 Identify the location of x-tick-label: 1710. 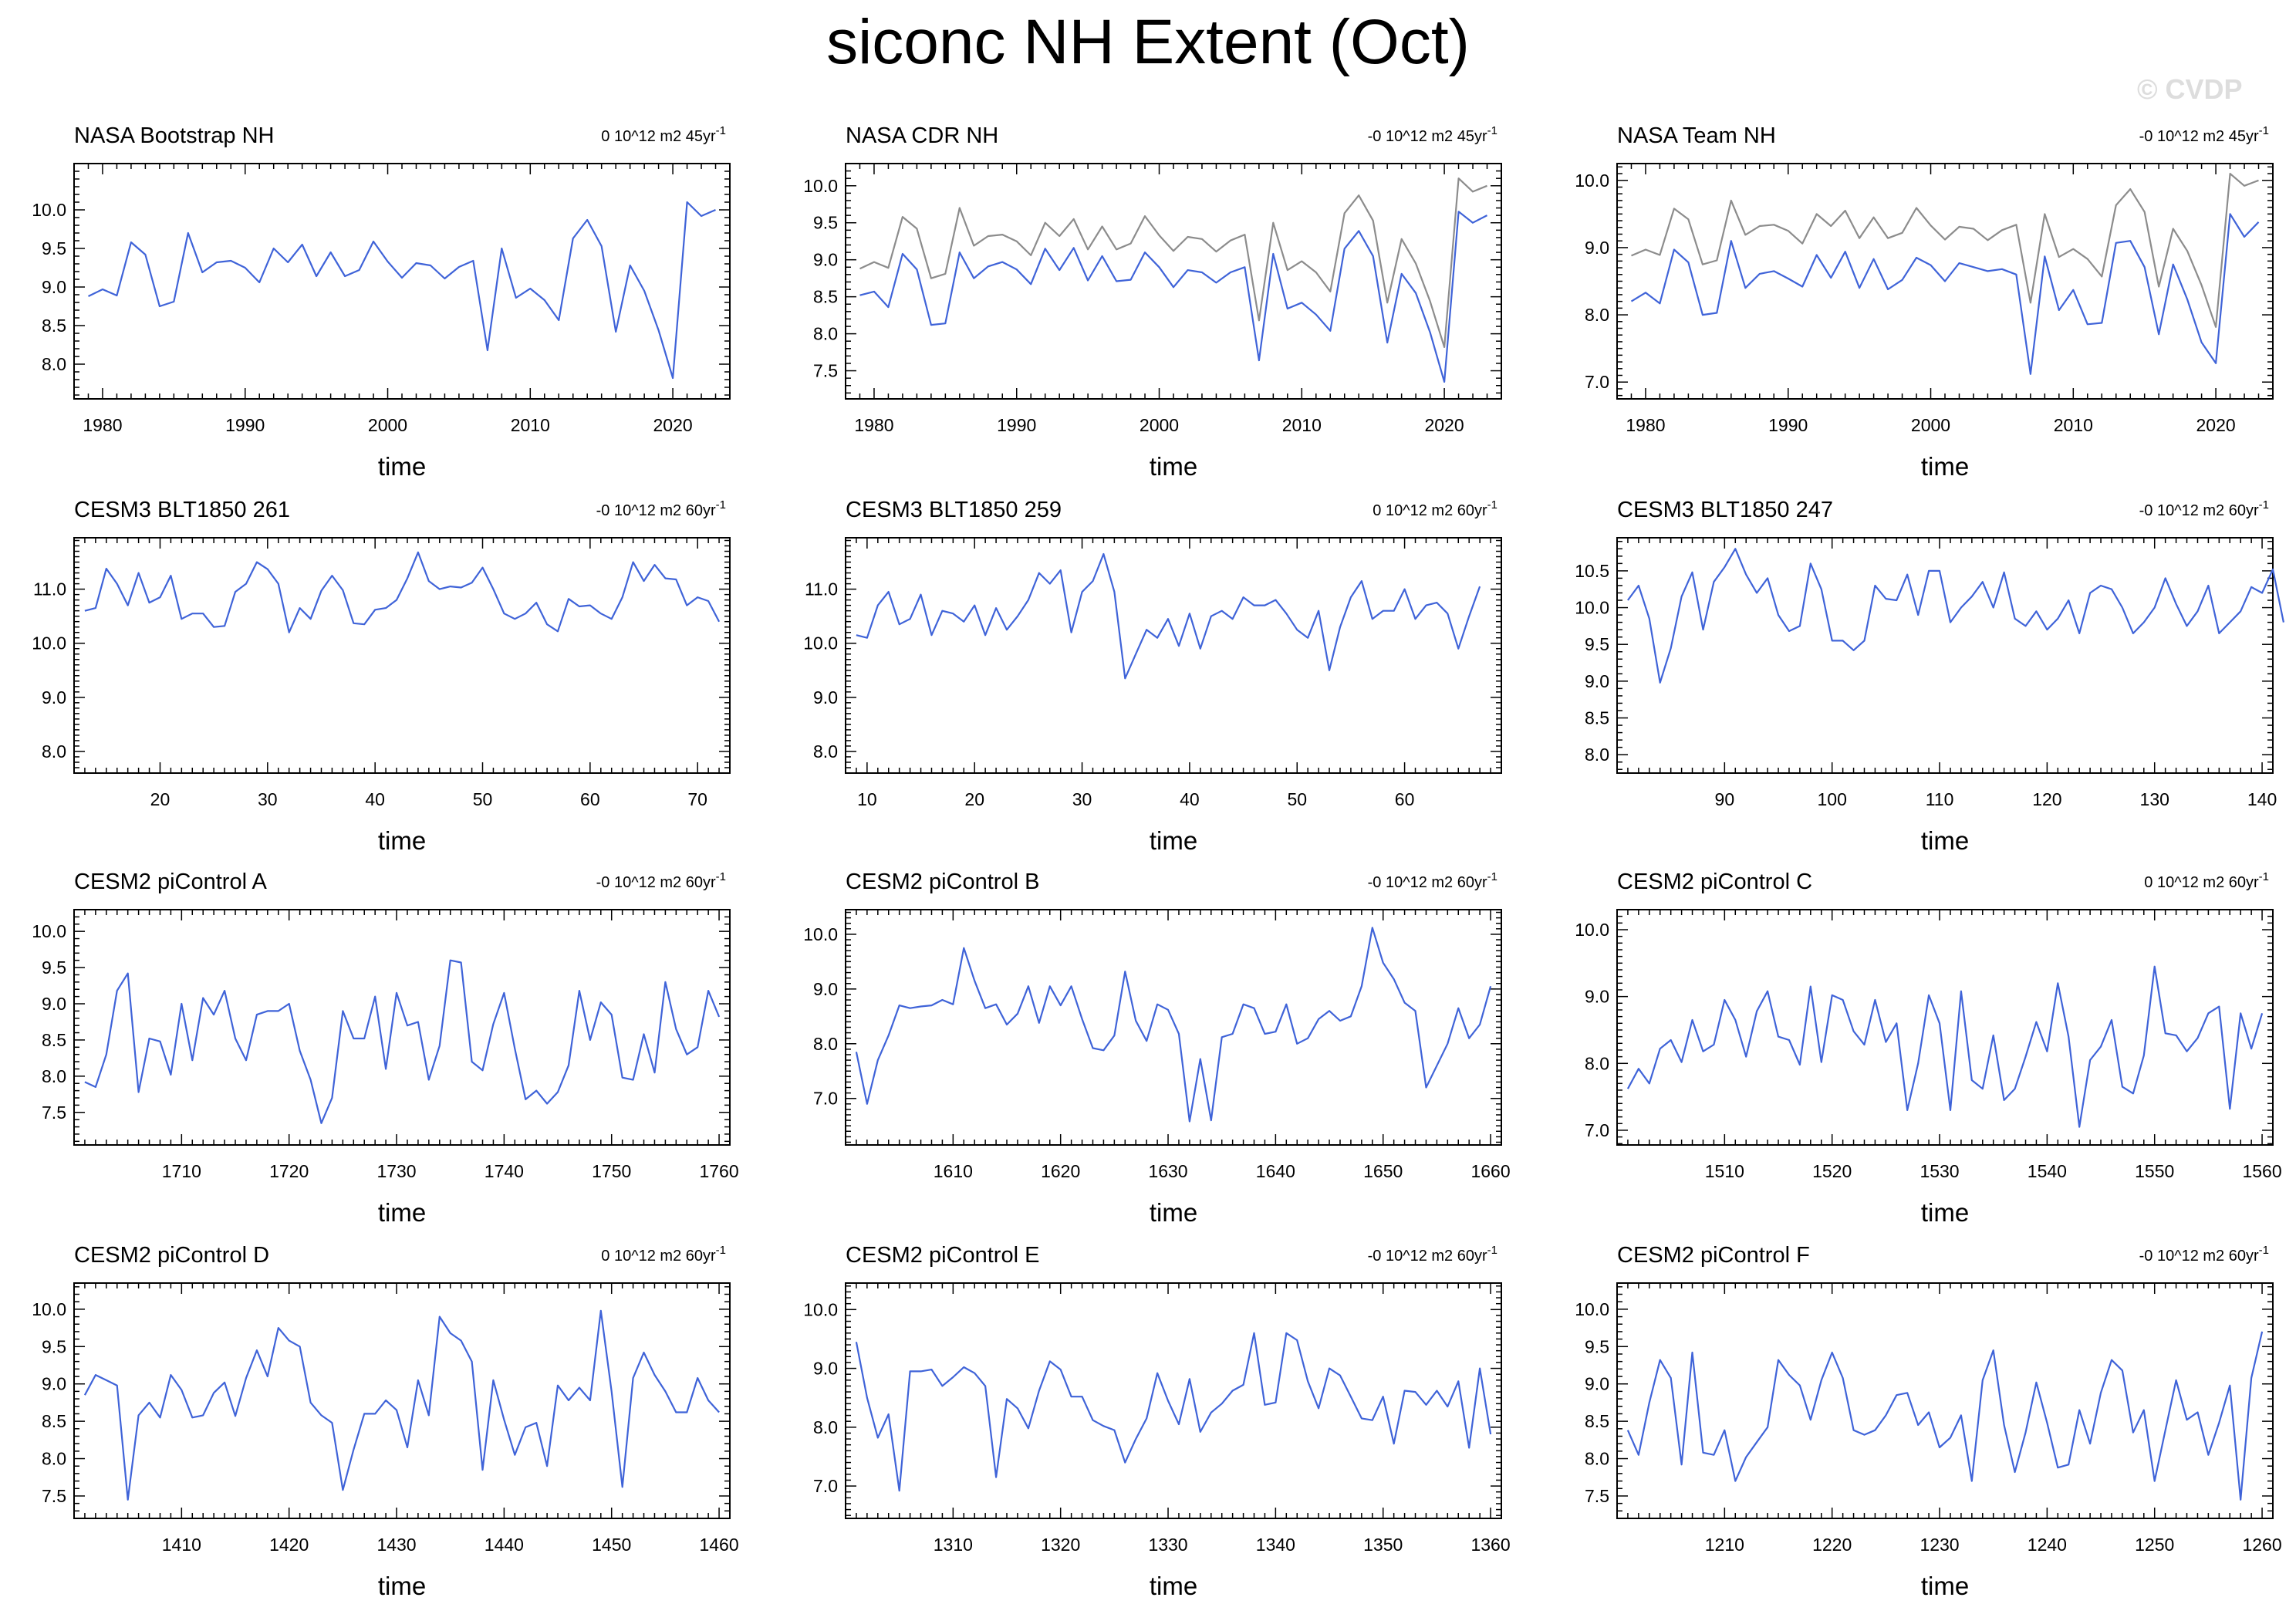
(181, 1171).